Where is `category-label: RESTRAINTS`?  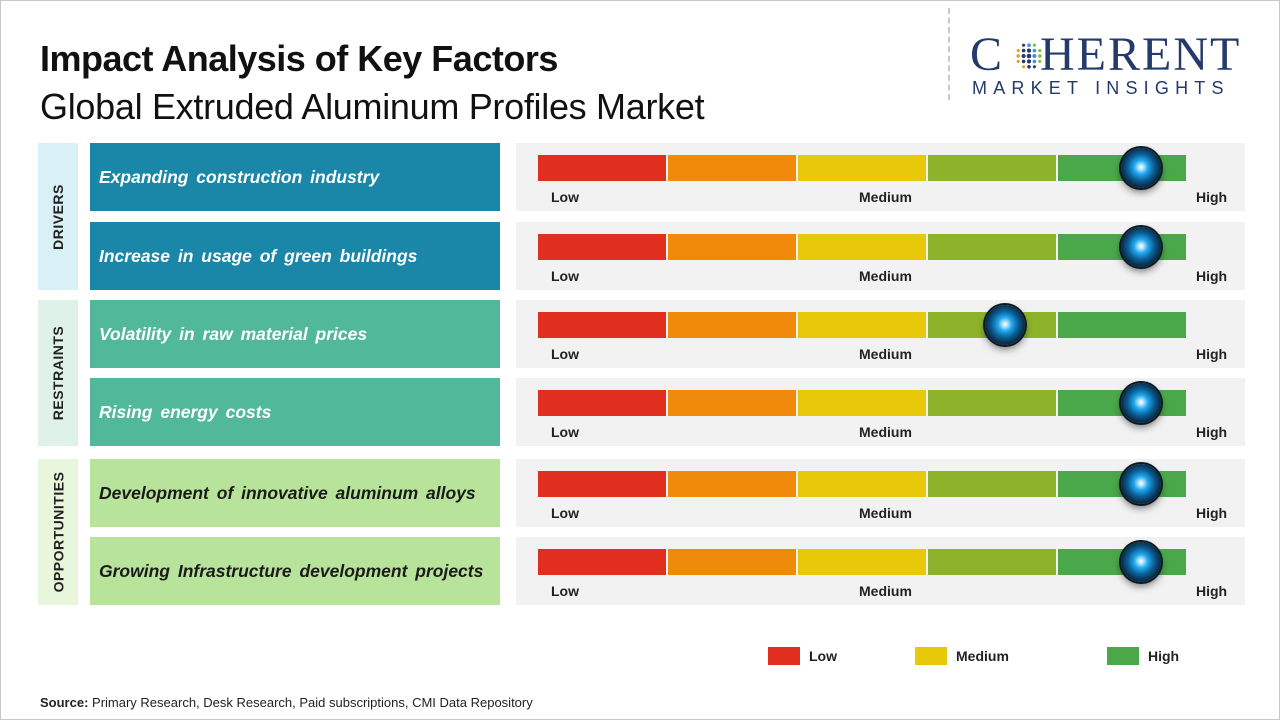
category-label: RESTRAINTS is located at coordinates (58, 373).